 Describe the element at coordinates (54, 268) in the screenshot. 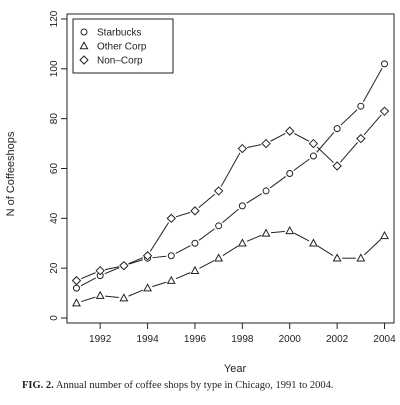

I see `y-tick-label: 20` at that location.